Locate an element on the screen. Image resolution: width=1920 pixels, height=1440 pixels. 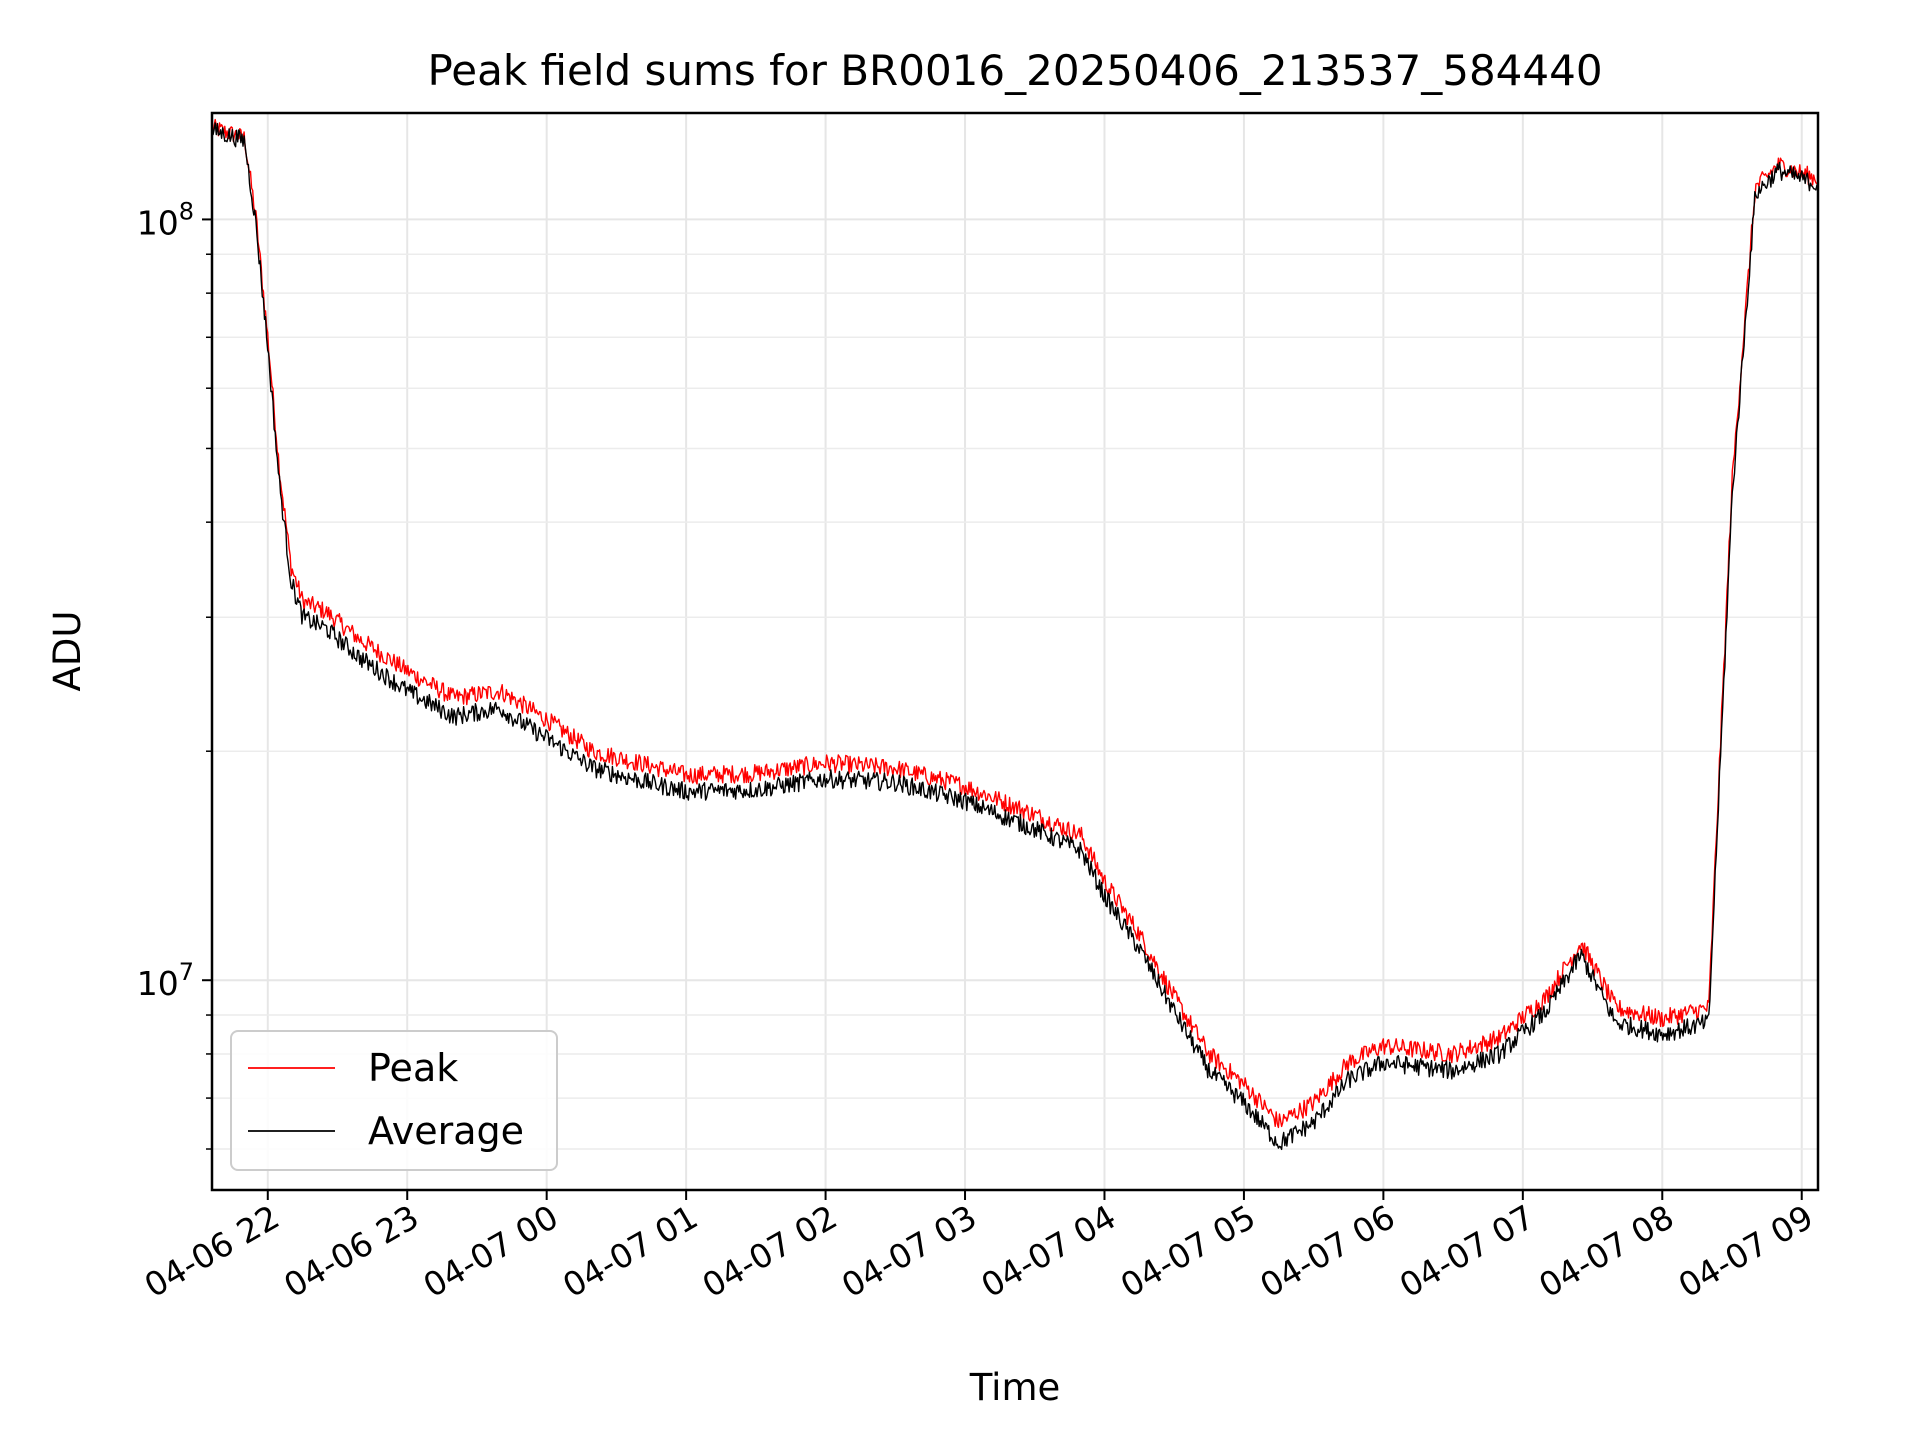
y-tick-label: 10⁸ is located at coordinates (165, 219).